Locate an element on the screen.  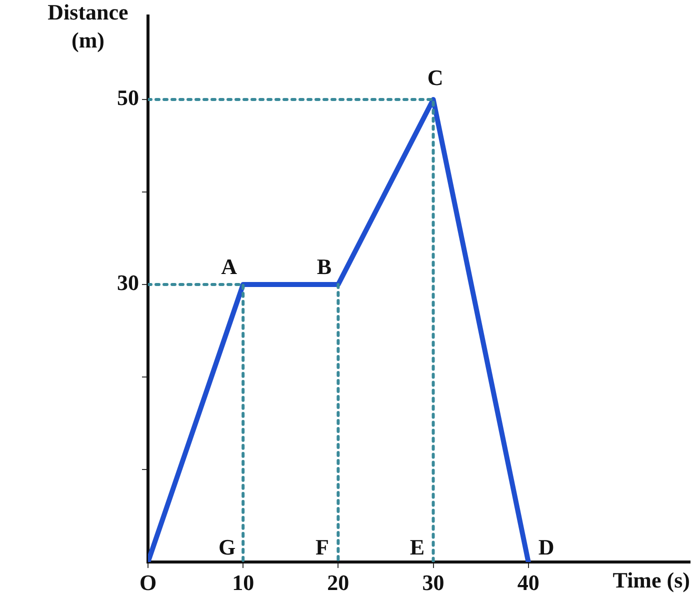
x-tick-label: 40 is located at coordinates (528, 582).